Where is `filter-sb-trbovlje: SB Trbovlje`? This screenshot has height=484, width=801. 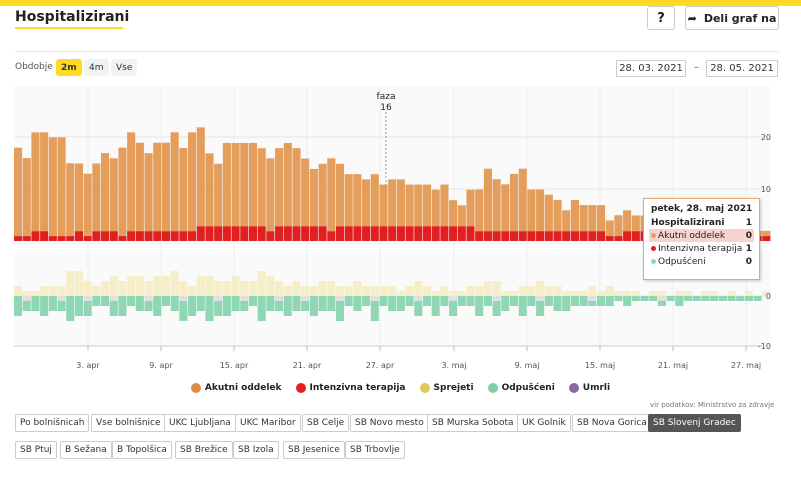 filter-sb-trbovlje: SB Trbovlje is located at coordinates (375, 450).